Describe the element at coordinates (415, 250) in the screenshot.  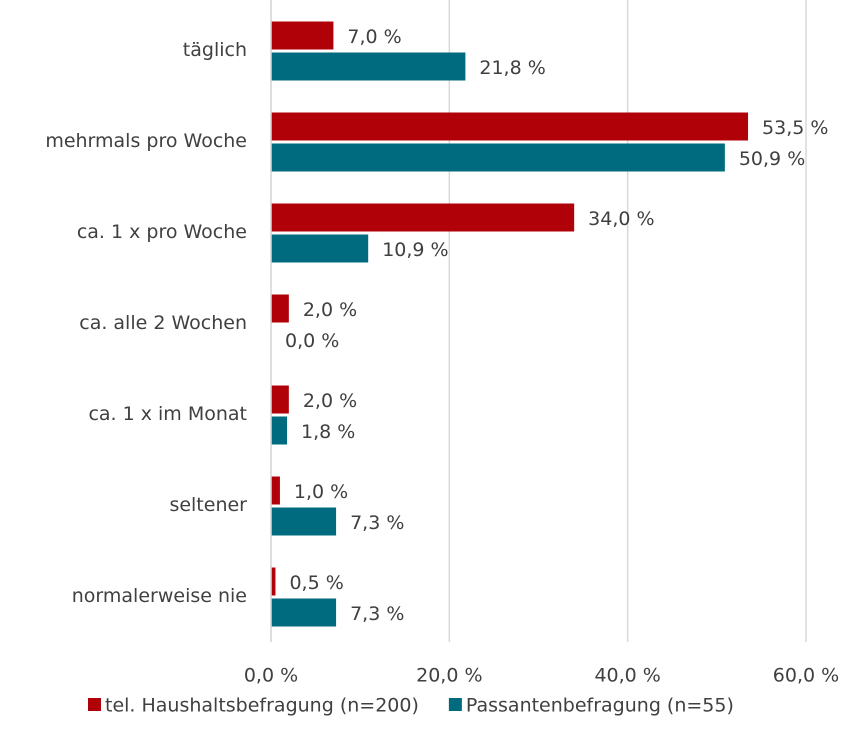
I see `value-label: 10,9 %` at that location.